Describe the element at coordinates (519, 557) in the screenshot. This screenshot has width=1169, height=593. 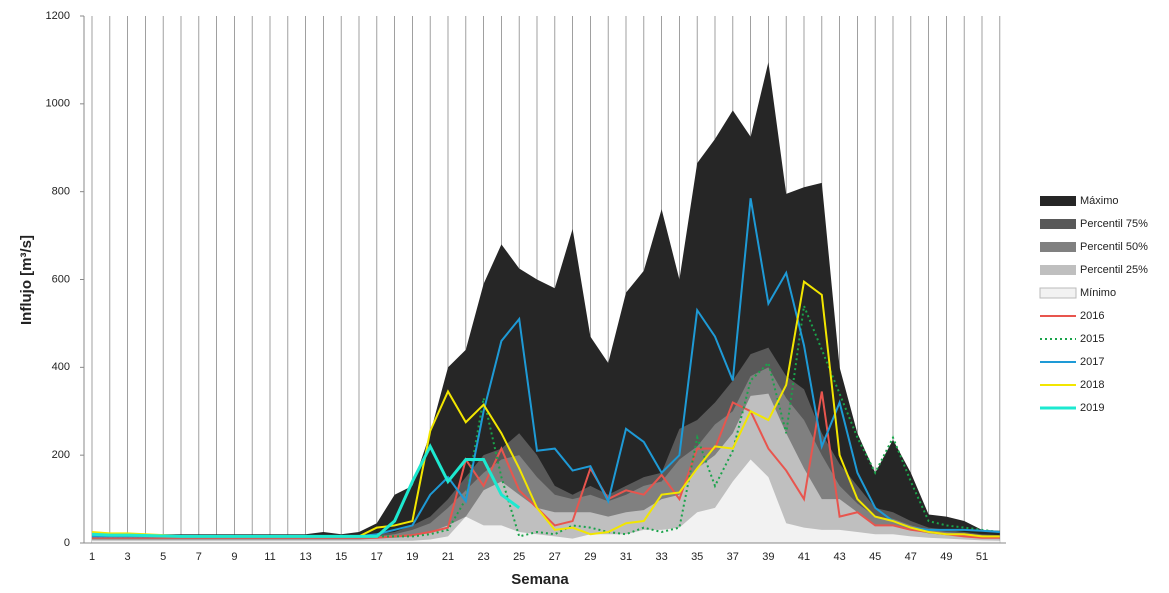
I see `x-tick-label: 25` at that location.